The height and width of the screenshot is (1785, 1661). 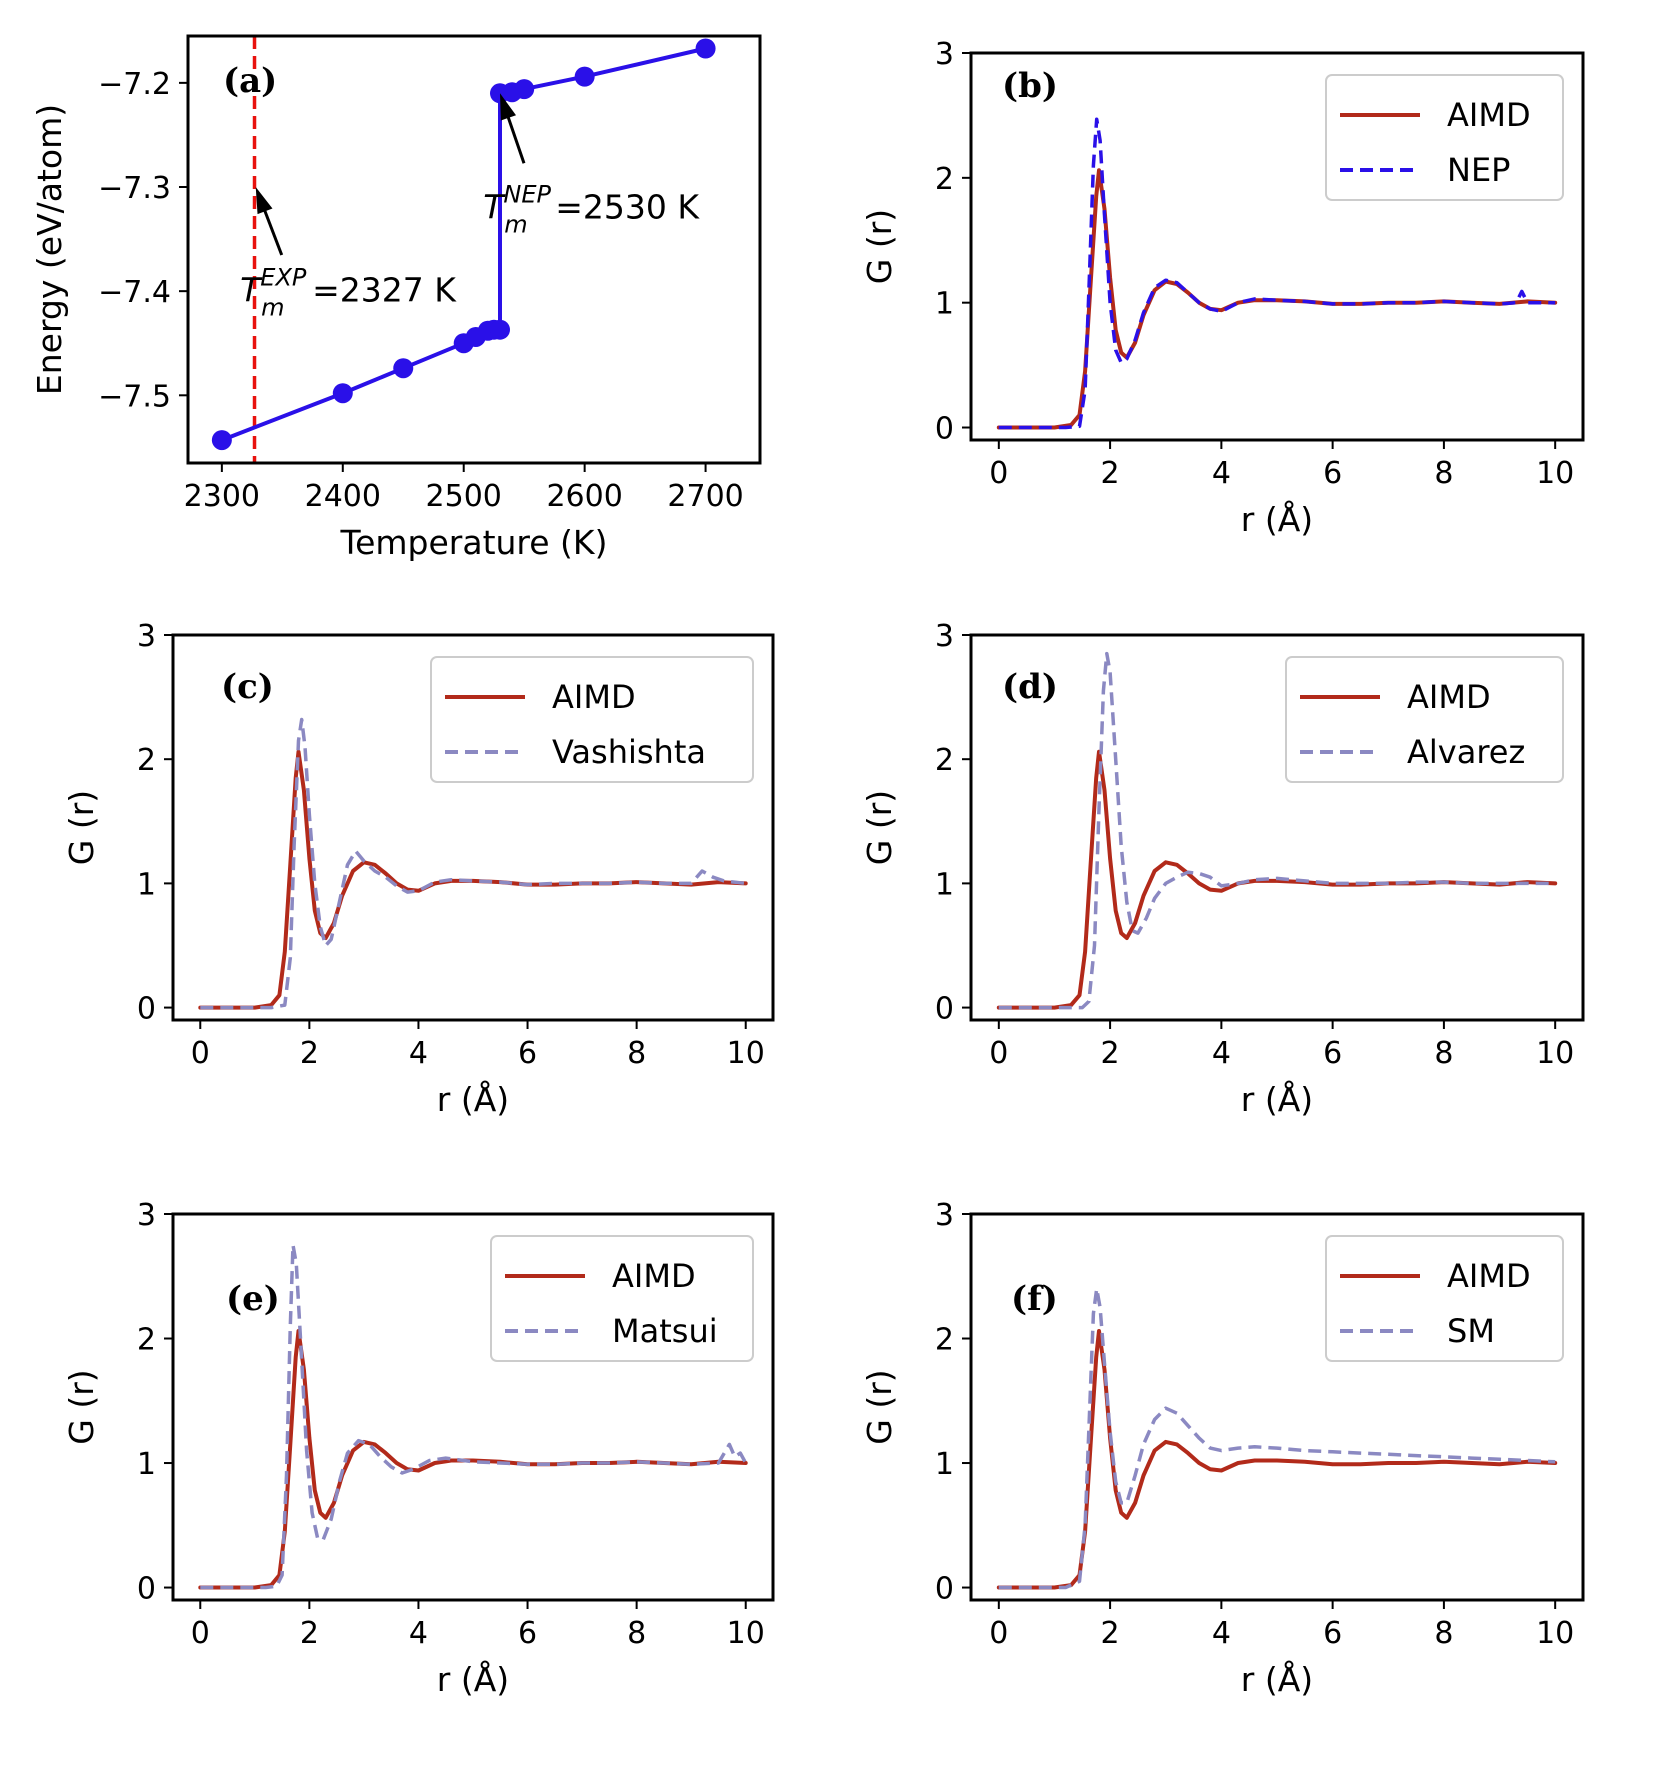 What do you see at coordinates (1466, 752) in the screenshot?
I see `legend-label-alvarez: Alvarez` at bounding box center [1466, 752].